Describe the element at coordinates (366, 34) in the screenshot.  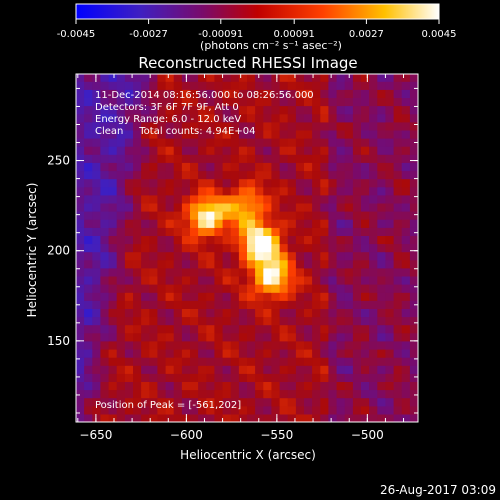
I see `colorbar-tick-label: 0.0027` at that location.